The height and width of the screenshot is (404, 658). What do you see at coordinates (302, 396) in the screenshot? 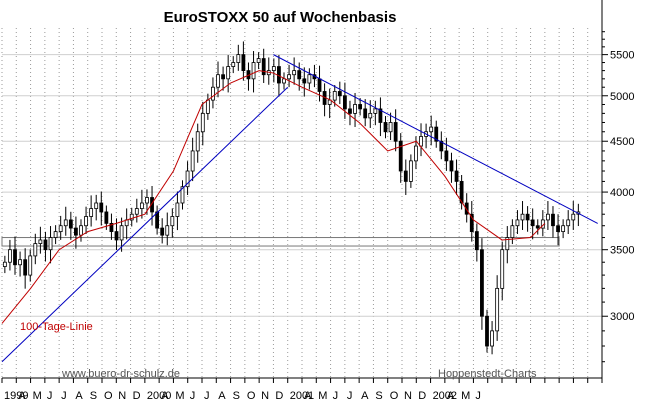
I see `x-tick-label: 2001` at bounding box center [302, 396].